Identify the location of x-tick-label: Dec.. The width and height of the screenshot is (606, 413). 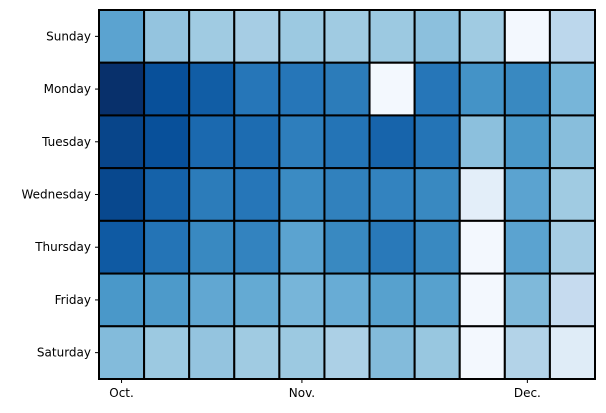
(527, 393).